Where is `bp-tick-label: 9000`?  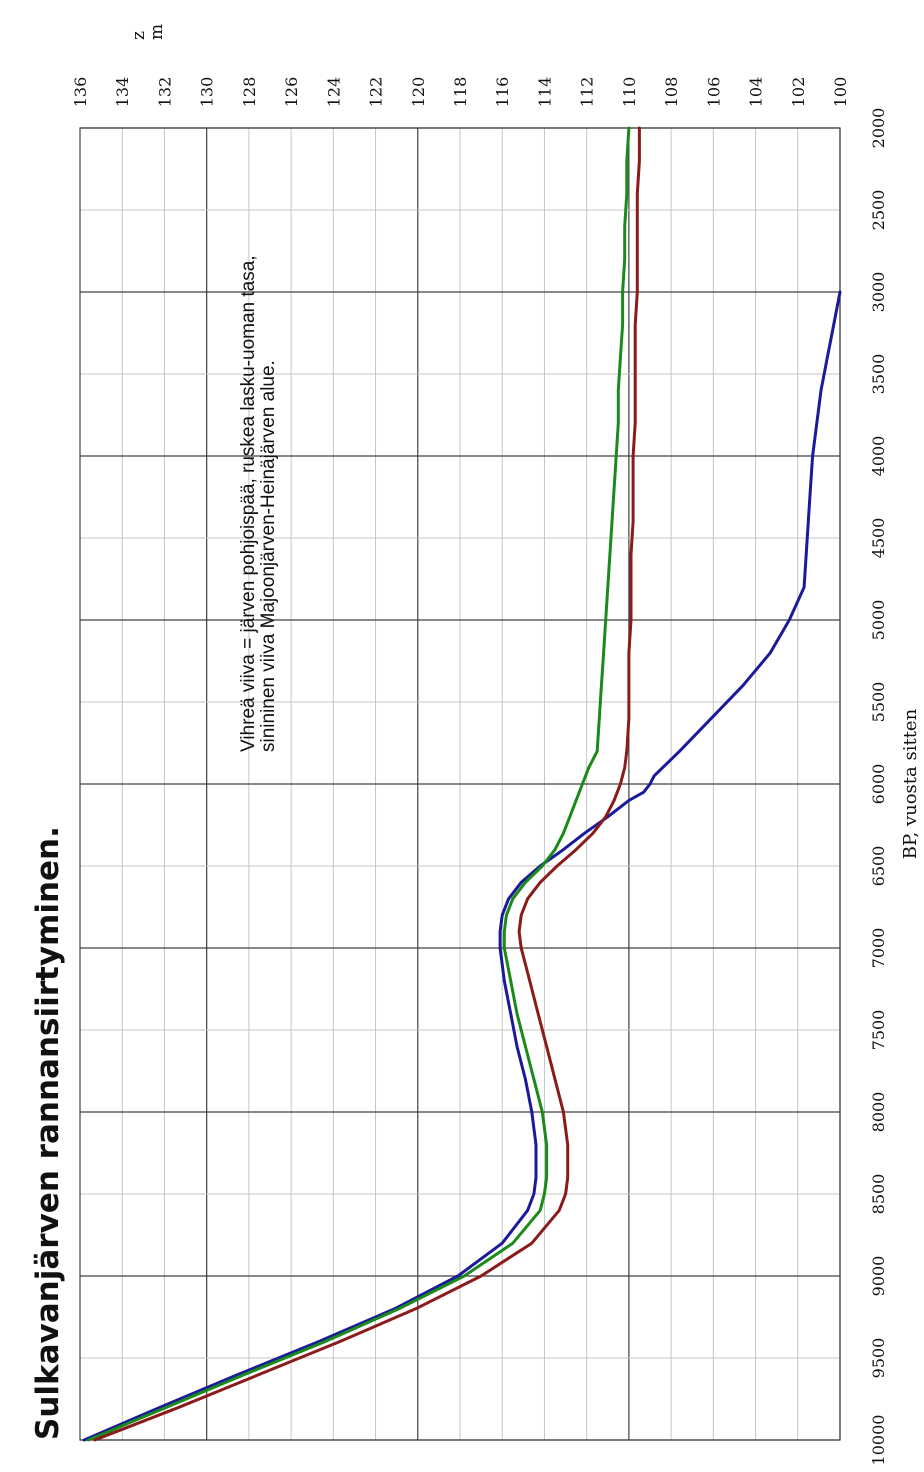 bp-tick-label: 9000 is located at coordinates (878, 1276).